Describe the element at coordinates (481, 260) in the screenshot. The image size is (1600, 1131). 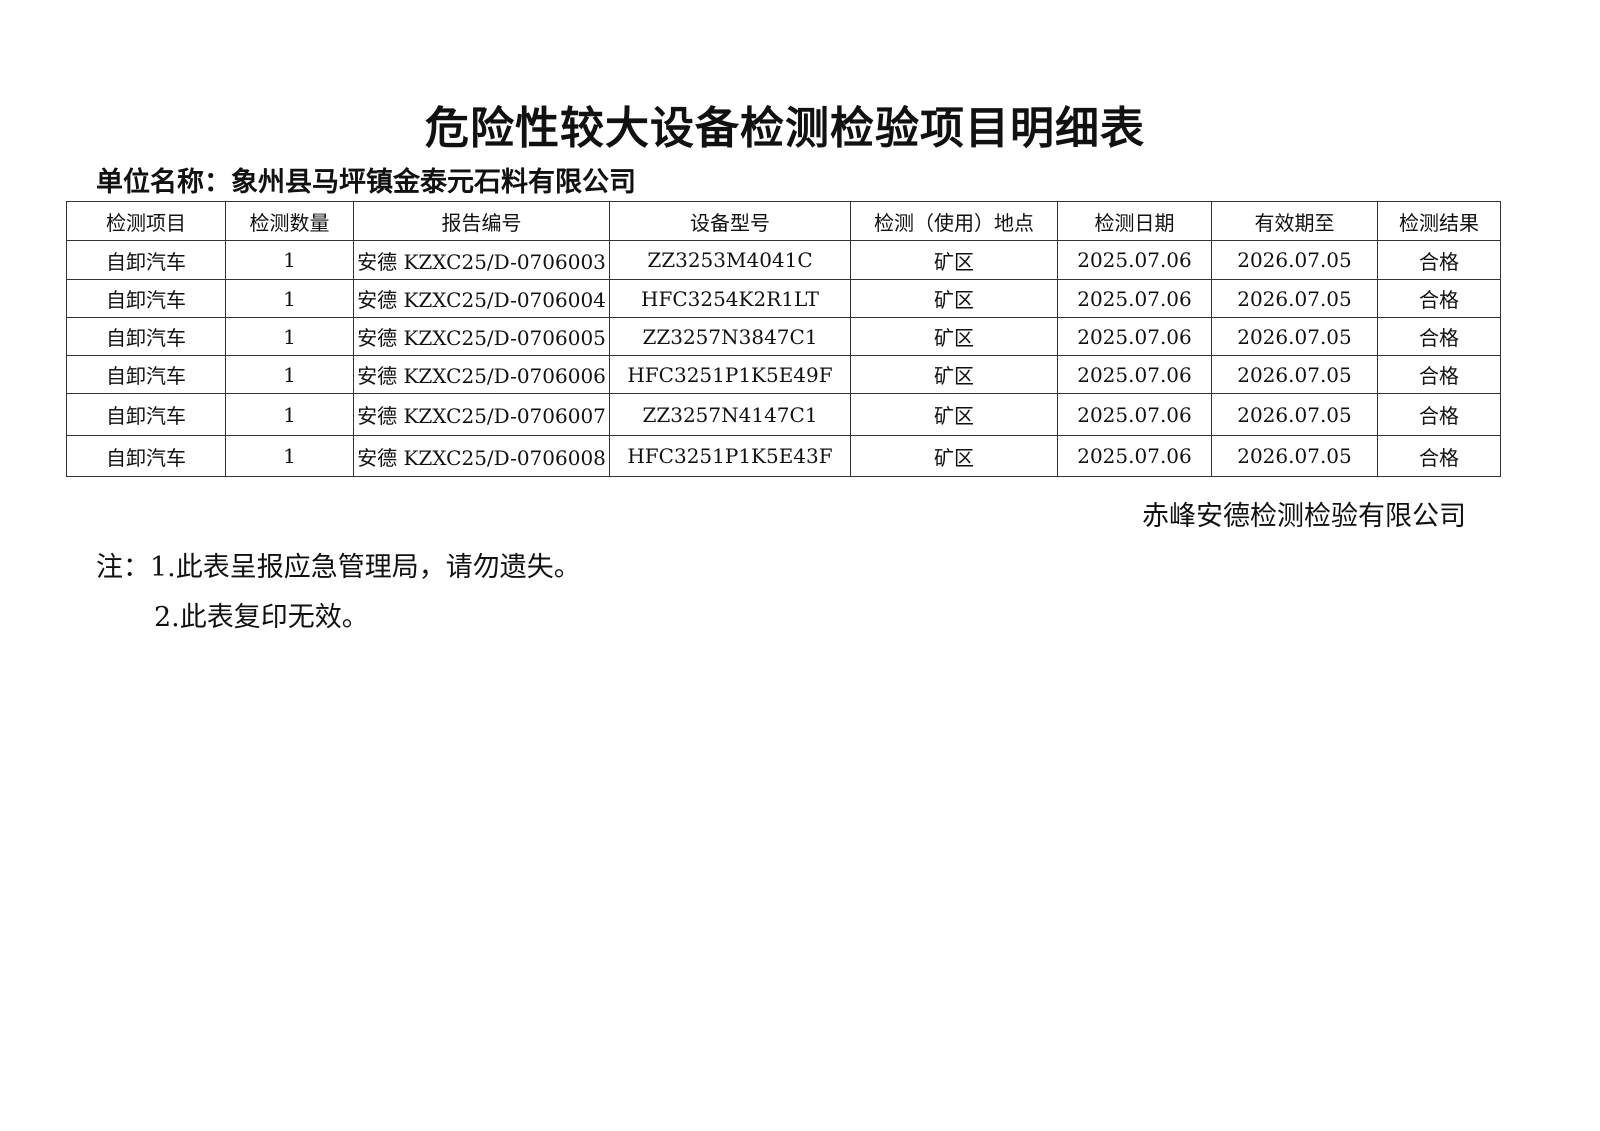
I see `table-cell: 安德 KZXC25/D-0706003` at that location.